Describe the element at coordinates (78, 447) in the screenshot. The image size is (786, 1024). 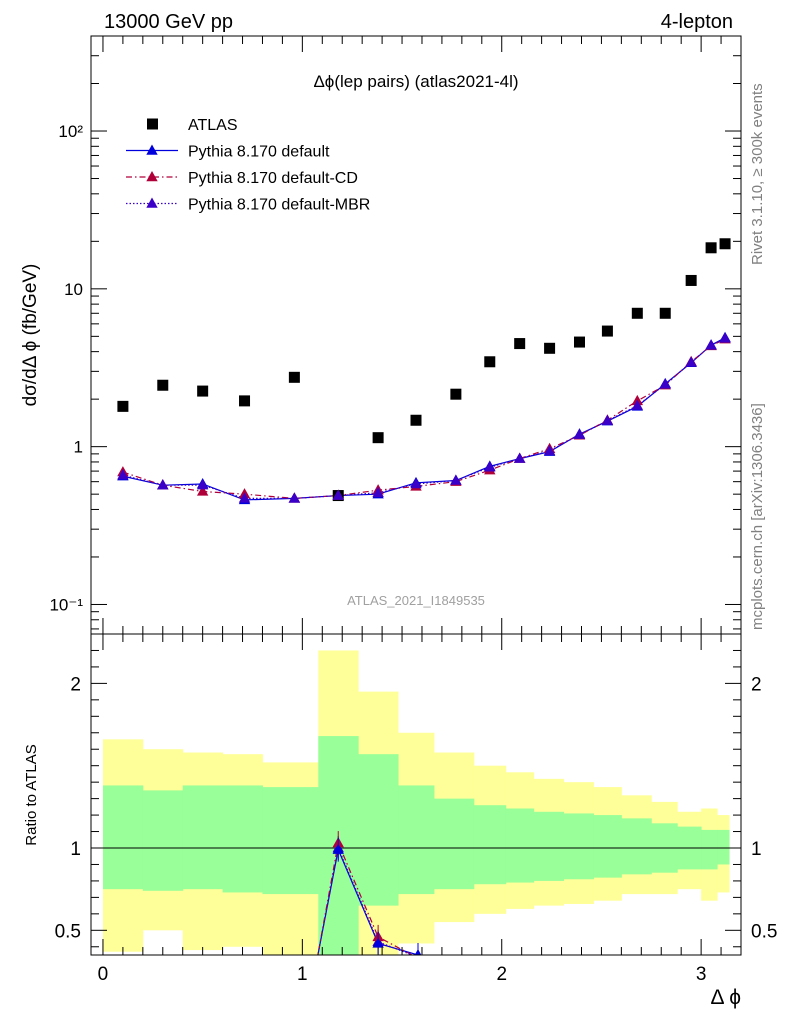
I see `y-tick-label: 1` at that location.